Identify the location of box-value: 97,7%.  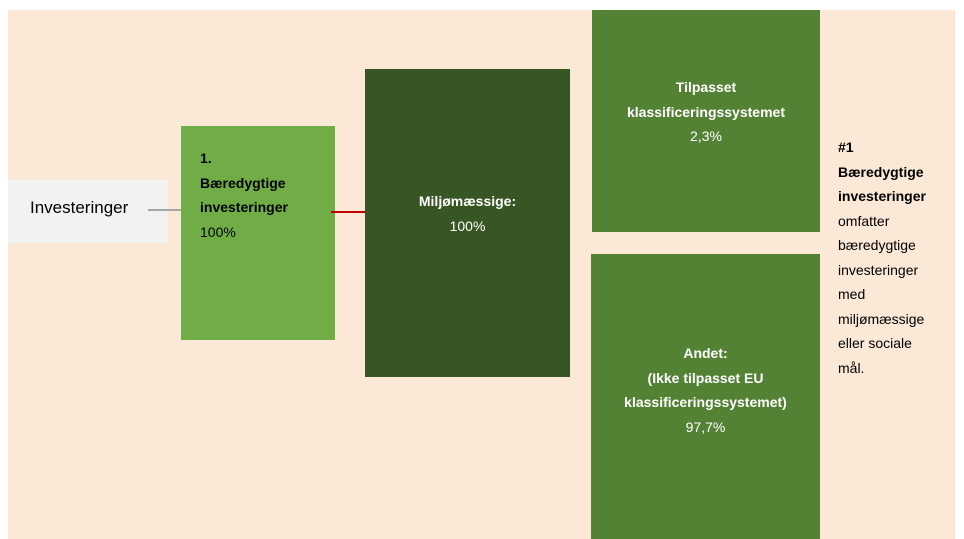
(705, 426).